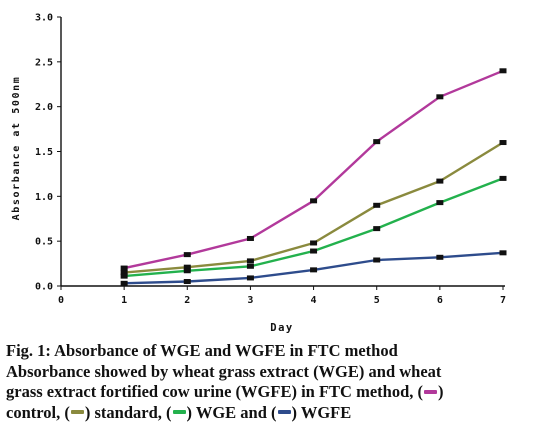 This screenshot has width=536, height=436. Describe the element at coordinates (231, 412) in the screenshot. I see `caption-text: ) WGE and (` at that location.